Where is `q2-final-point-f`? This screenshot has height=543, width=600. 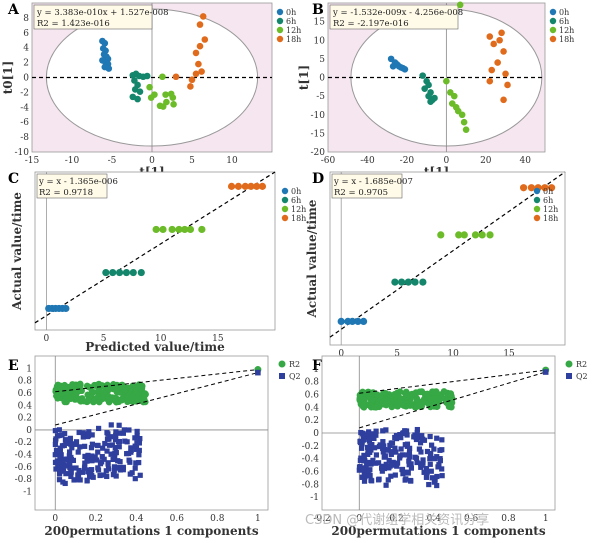
q2-final-point-f is located at coordinates (545, 372).